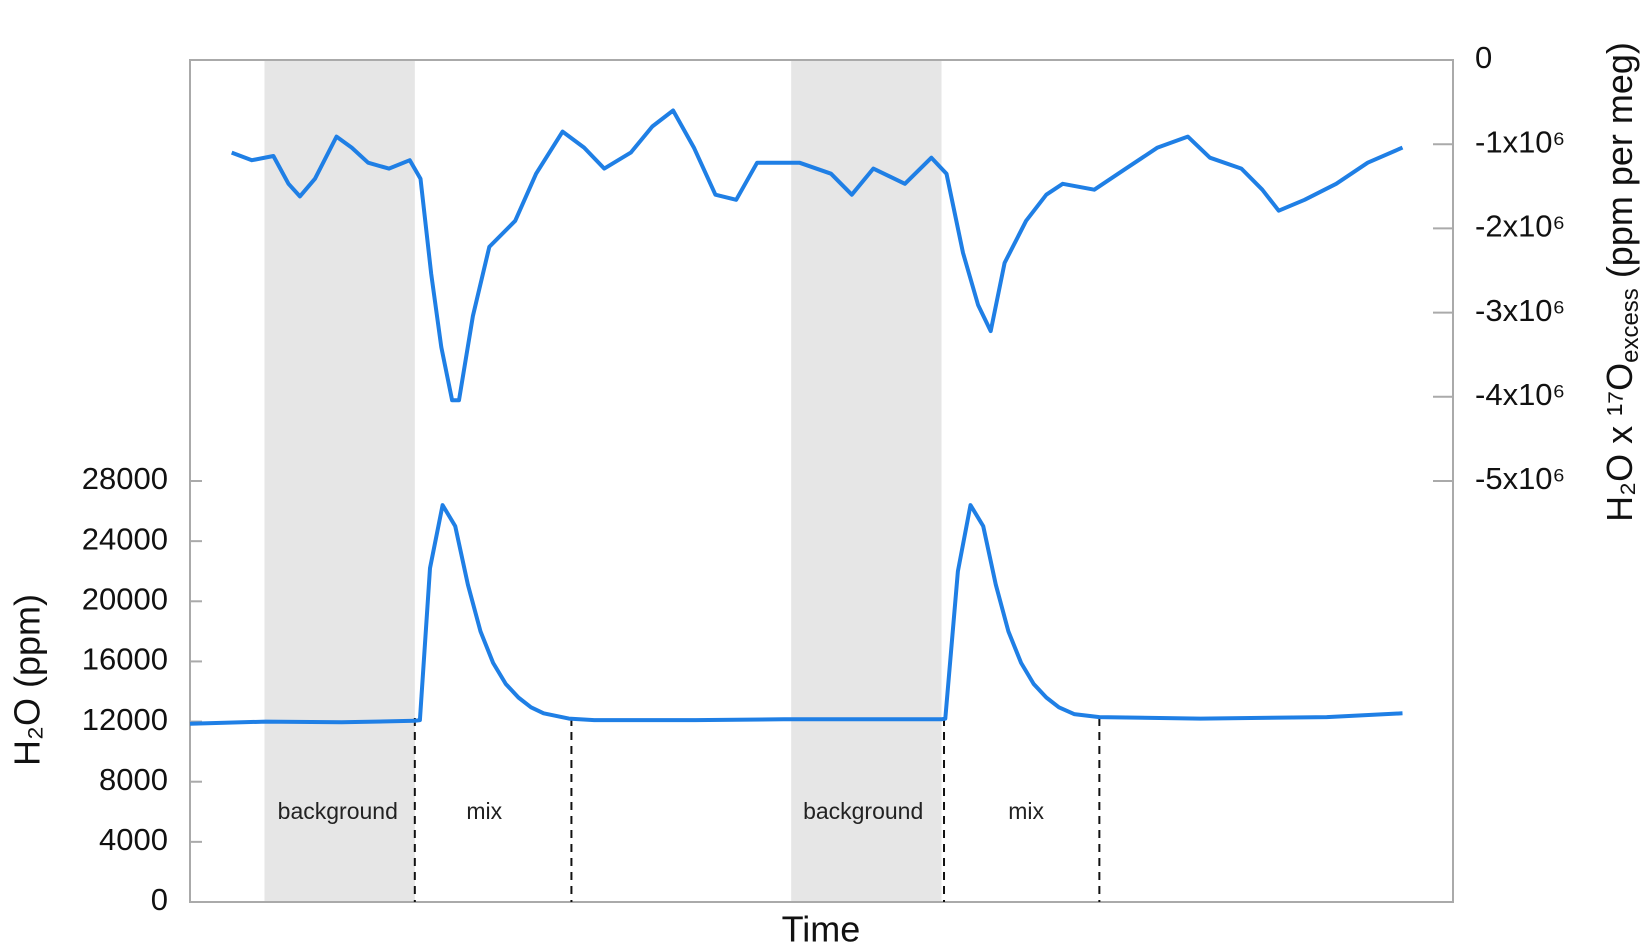  What do you see at coordinates (27, 680) in the screenshot?
I see `y-axis-label: H₂O (ppm)` at bounding box center [27, 680].